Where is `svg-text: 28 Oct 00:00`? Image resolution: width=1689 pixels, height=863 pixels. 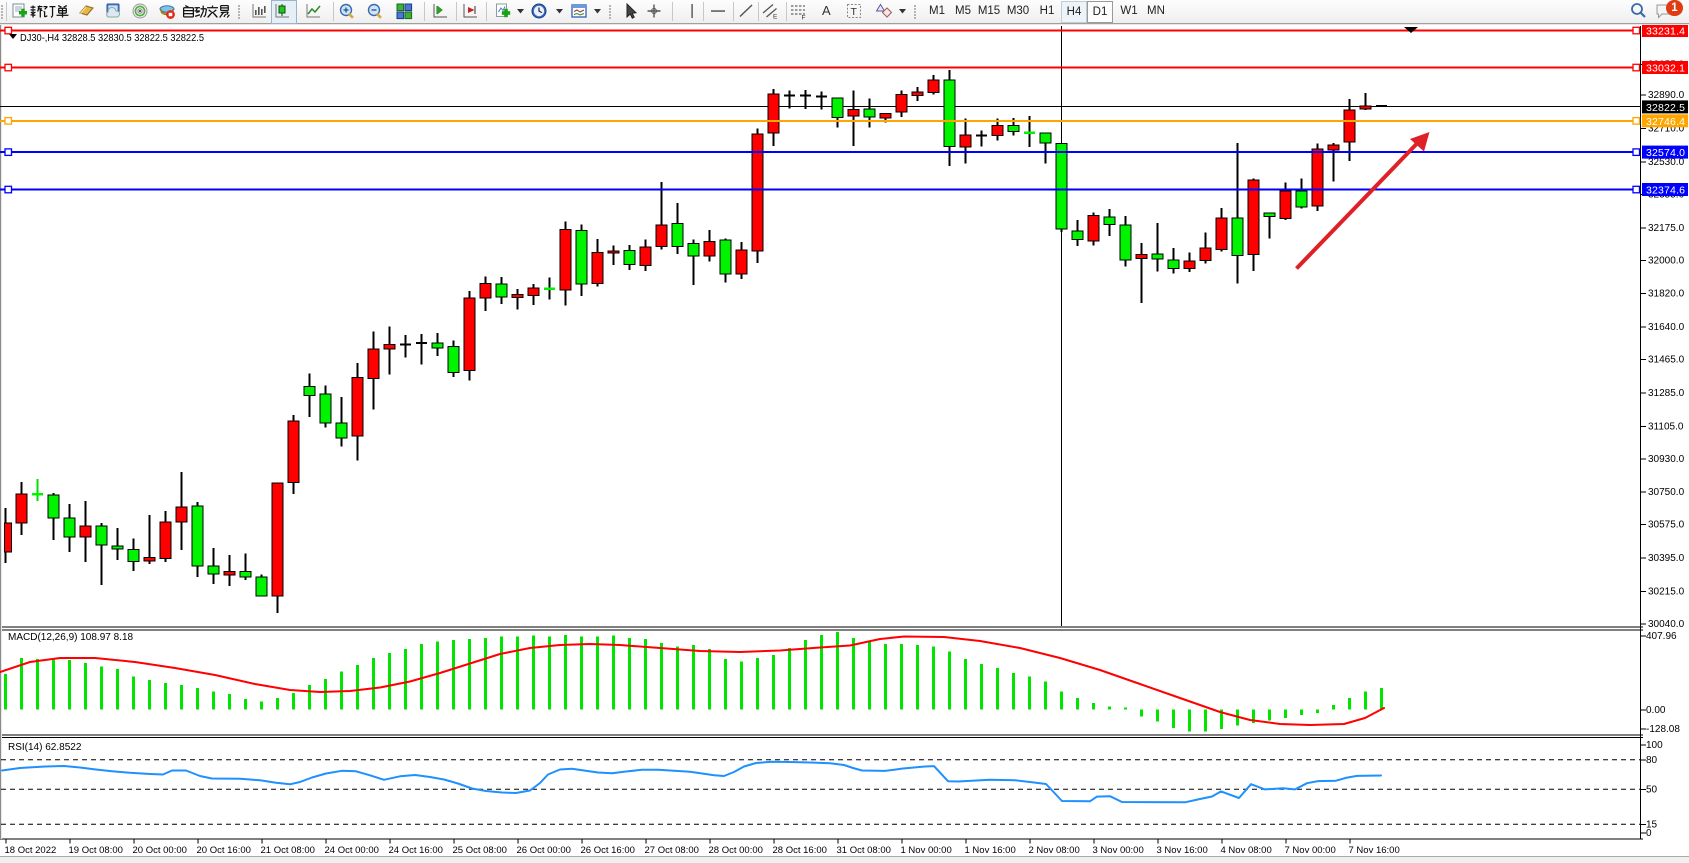
svg-text: 28 Oct 00:00 is located at coordinates (736, 850).